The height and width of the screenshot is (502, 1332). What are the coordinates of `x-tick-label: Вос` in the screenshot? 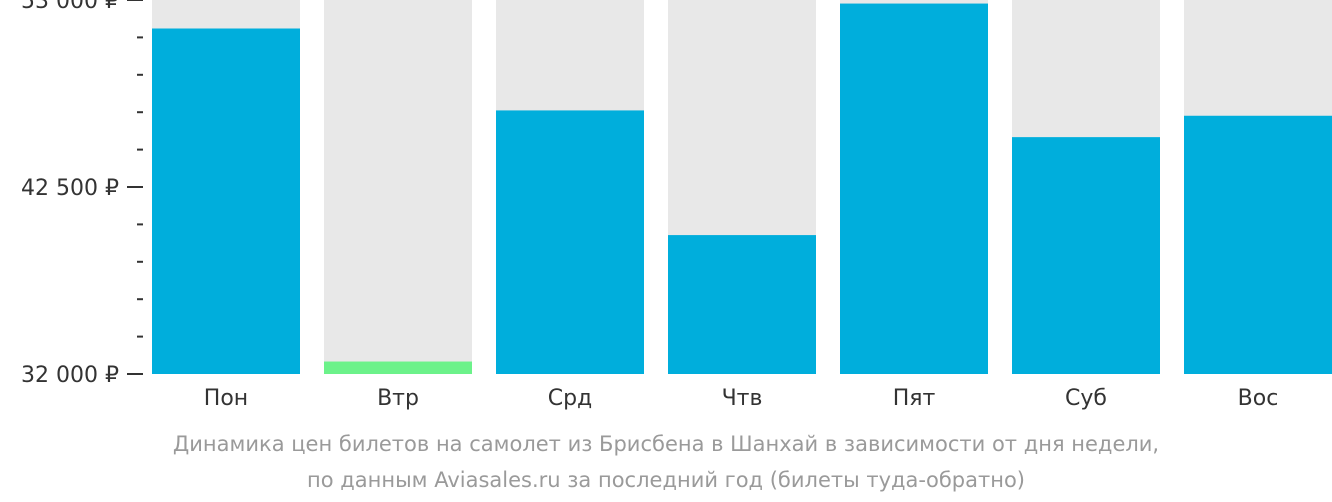 It's located at (1258, 398).